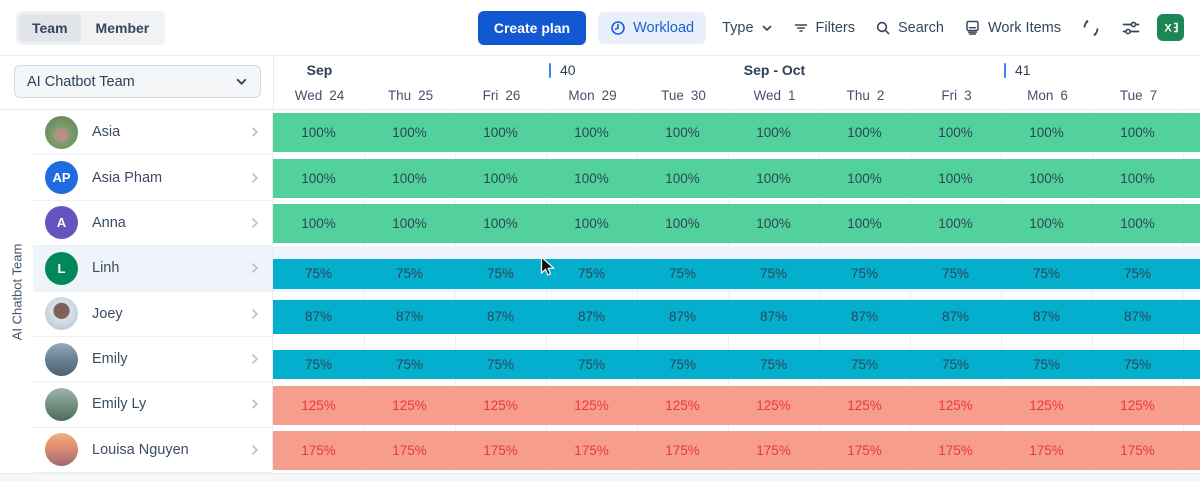 This screenshot has width=1200, height=481. Describe the element at coordinates (152, 405) in the screenshot. I see `member-row: Emily Ly` at that location.